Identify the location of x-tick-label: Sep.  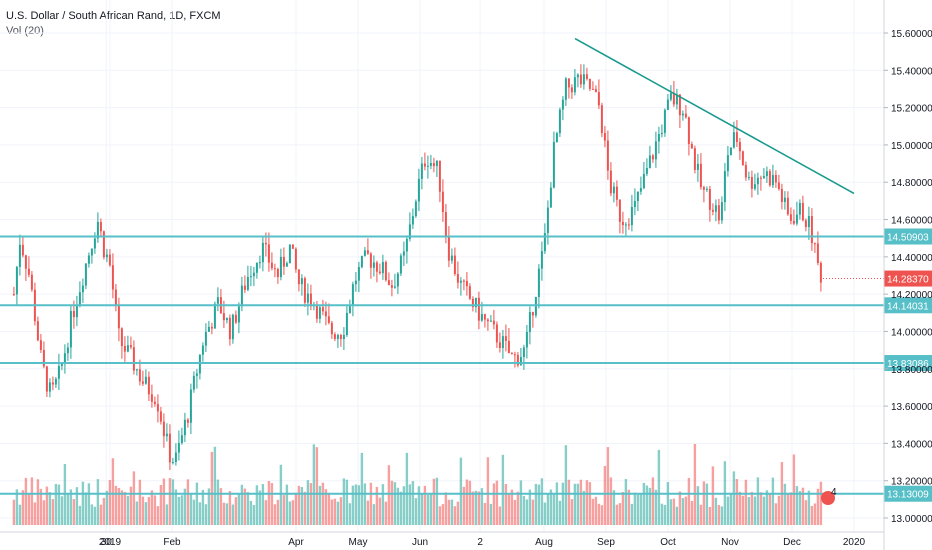
(606, 542).